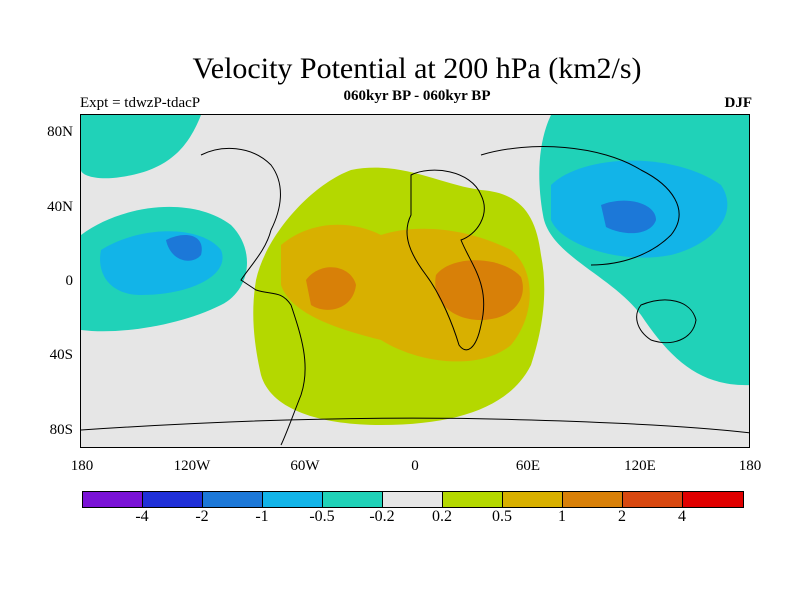 The image size is (800, 600). What do you see at coordinates (502, 516) in the screenshot?
I see `colorbar-label: 0.5` at bounding box center [502, 516].